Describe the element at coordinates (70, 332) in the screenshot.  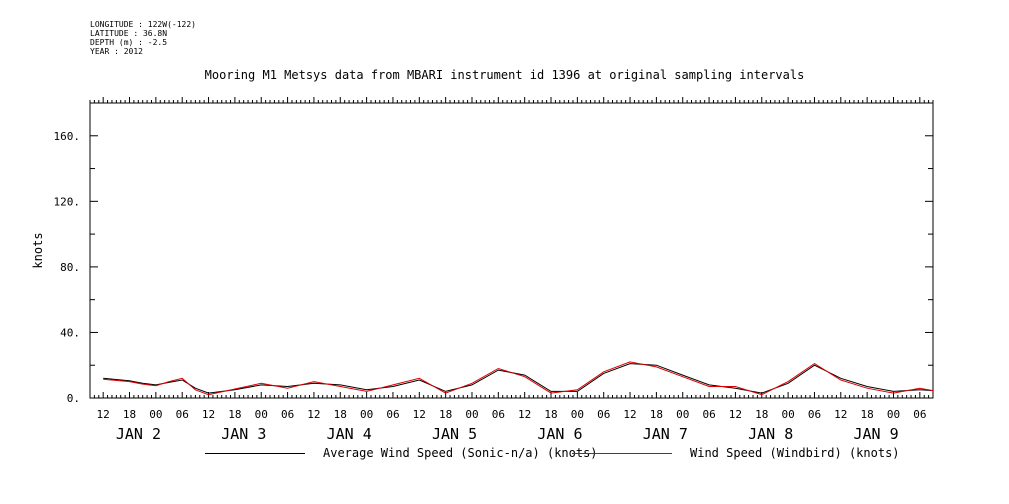
I see `y-tick-label: 40.` at that location.